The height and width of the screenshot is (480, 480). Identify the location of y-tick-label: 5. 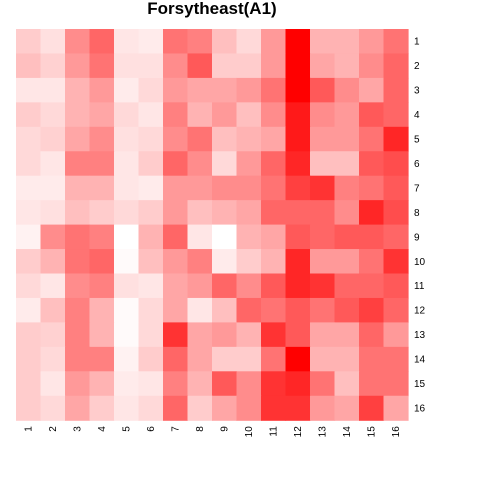
(417, 140).